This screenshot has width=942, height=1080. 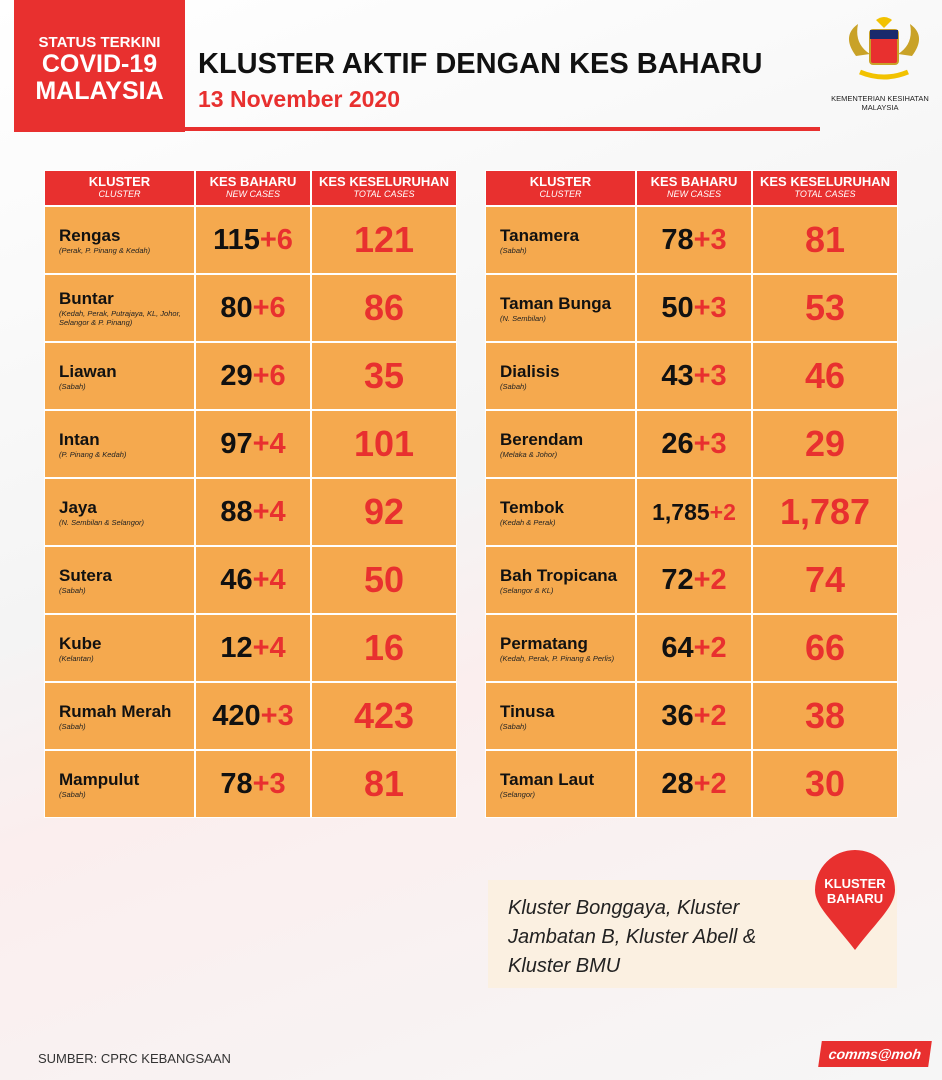 I want to click on cluster-location: (Melaka & Johor), so click(x=529, y=454).